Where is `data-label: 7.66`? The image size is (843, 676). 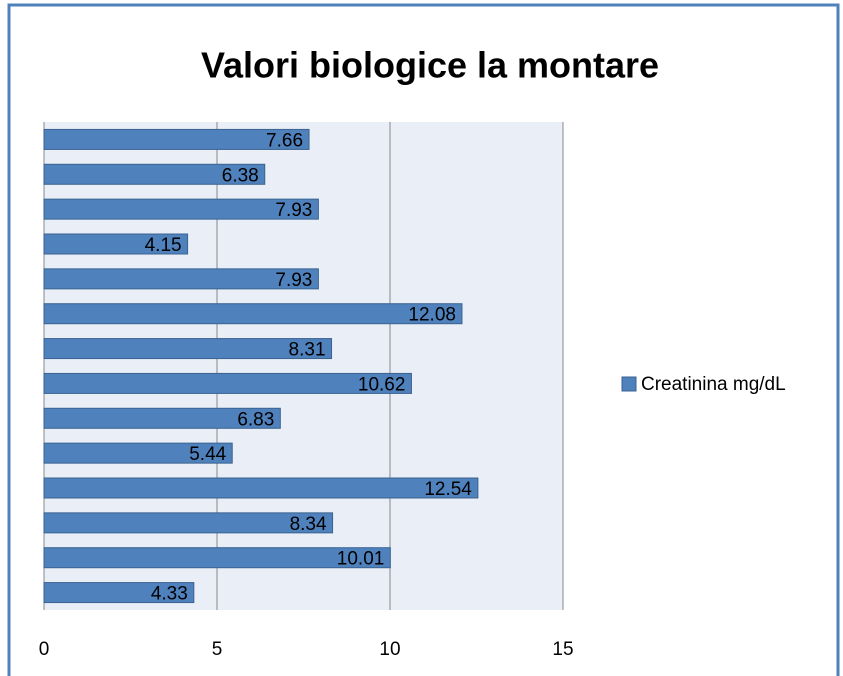
data-label: 7.66 is located at coordinates (284, 140).